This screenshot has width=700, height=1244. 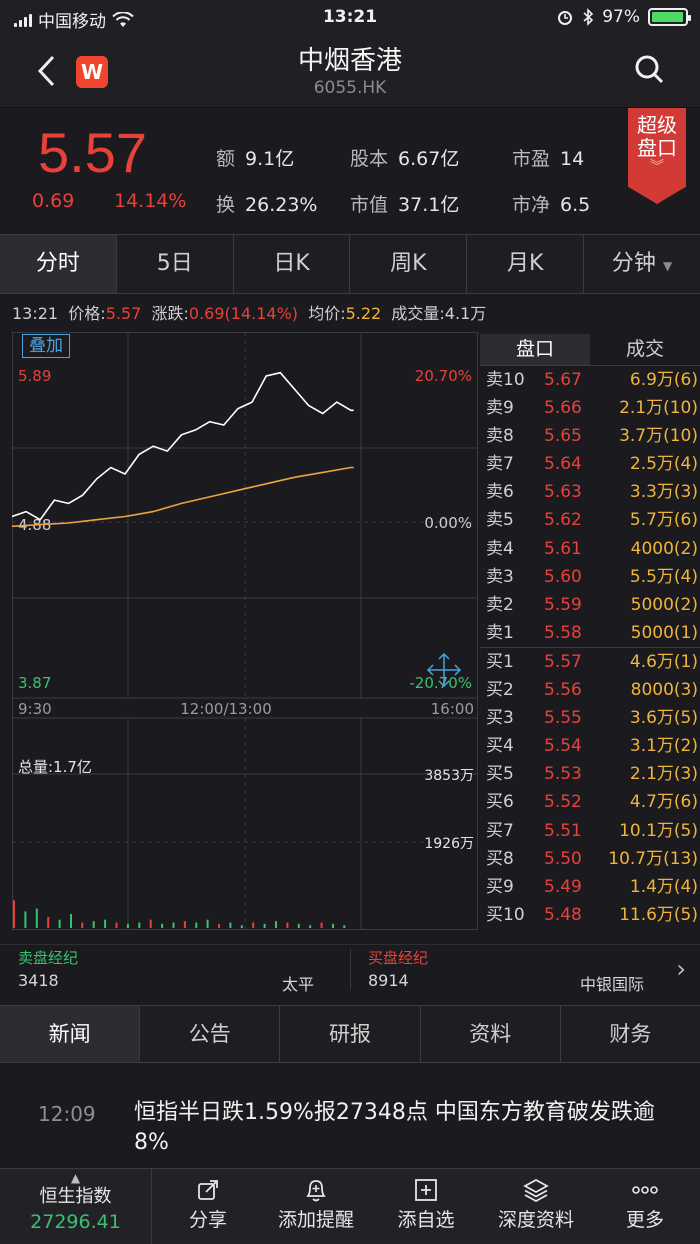 What do you see at coordinates (590, 662) in the screenshot?
I see `bid-row: 买1 5.57 4.6万(1)` at bounding box center [590, 662].